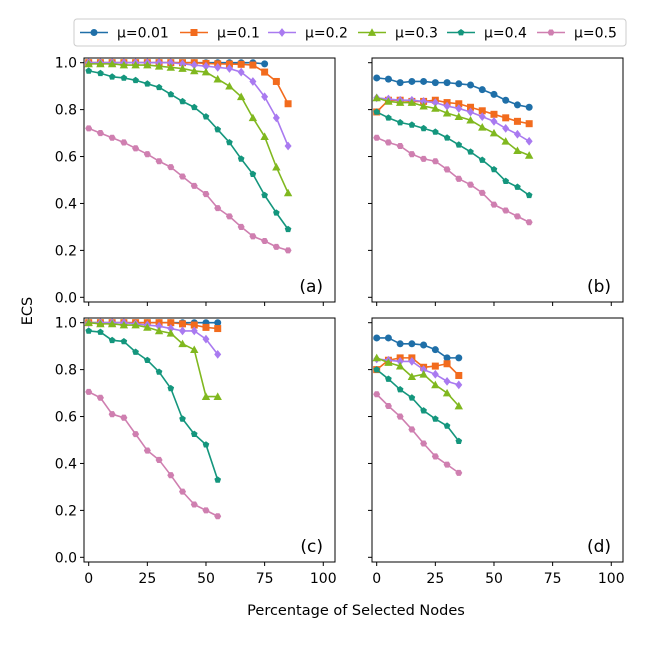 Image resolution: width=648 pixels, height=652 pixels. I want to click on panel-label: (b), so click(599, 287).